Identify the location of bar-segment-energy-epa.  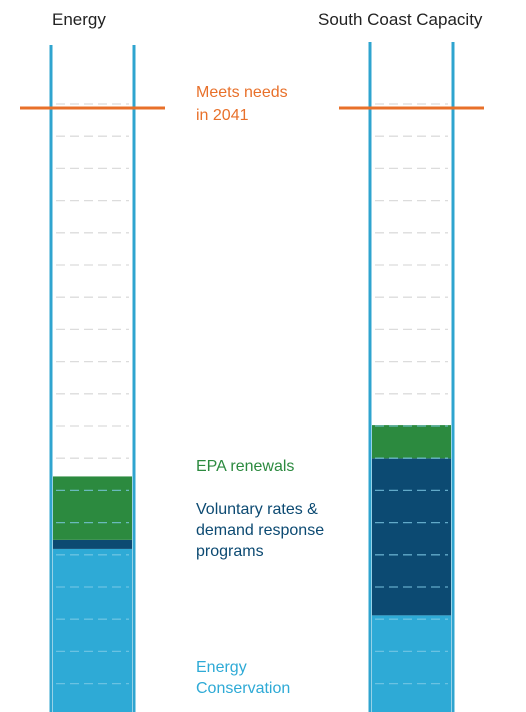
(92, 508).